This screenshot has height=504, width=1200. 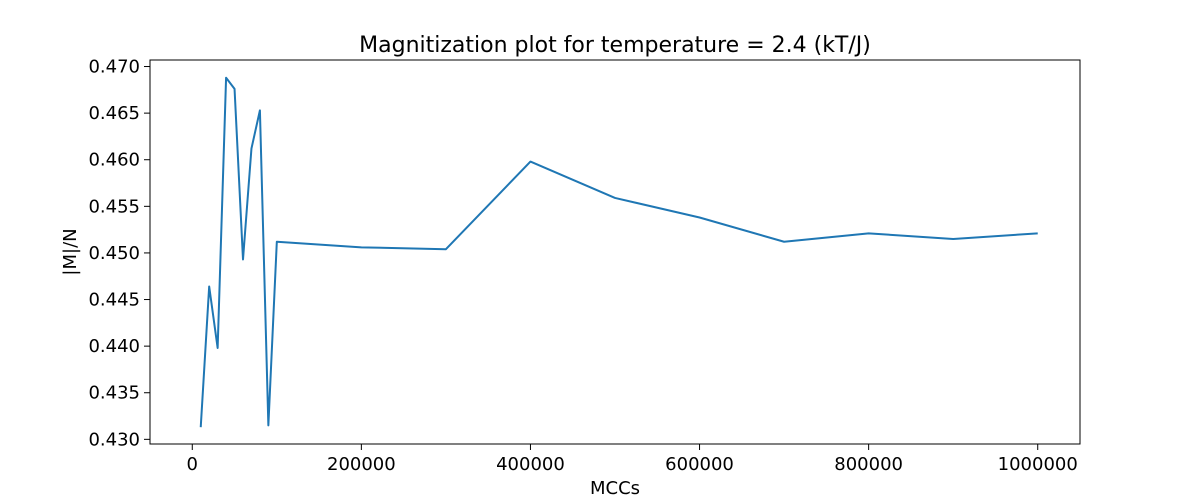 I want to click on y-tick-label: 0.470, so click(x=114, y=67).